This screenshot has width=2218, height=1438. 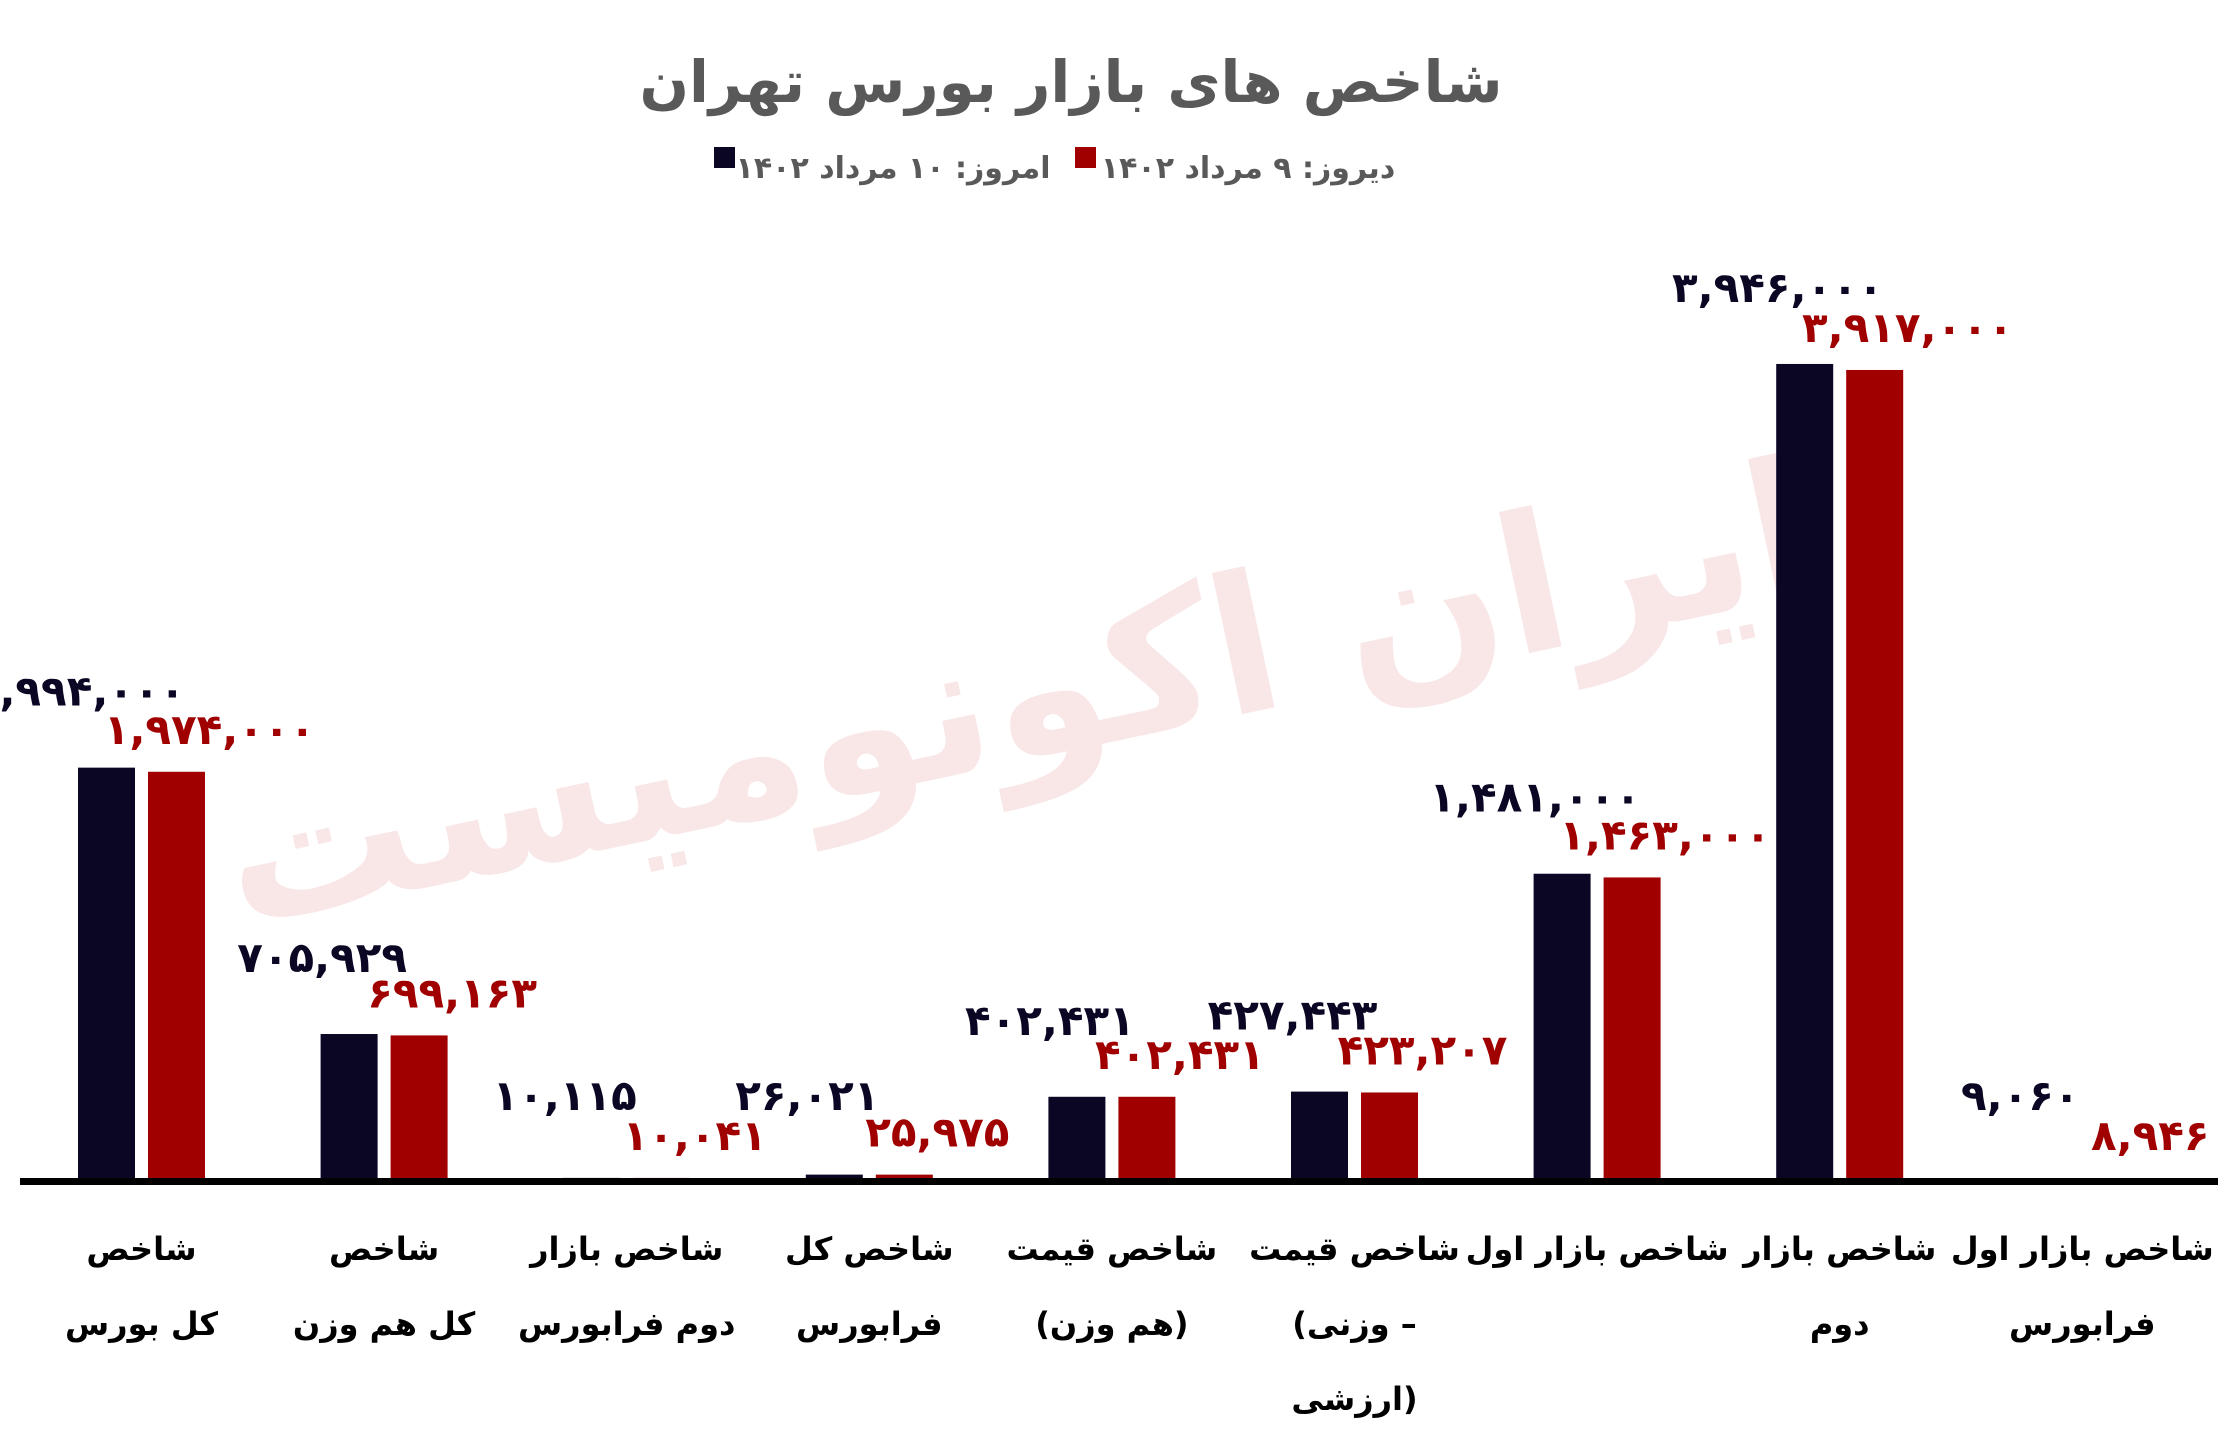 I want to click on data-label-today: ۳,۹۴۶,۰۰۰, so click(x=1777, y=287).